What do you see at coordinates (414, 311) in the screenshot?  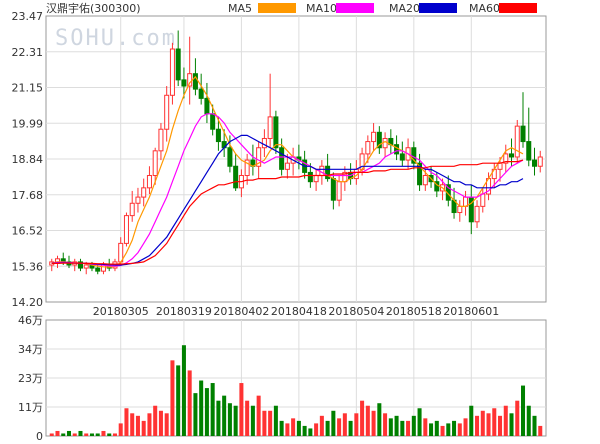 I see `x-tick-label: 20180518` at bounding box center [414, 311].